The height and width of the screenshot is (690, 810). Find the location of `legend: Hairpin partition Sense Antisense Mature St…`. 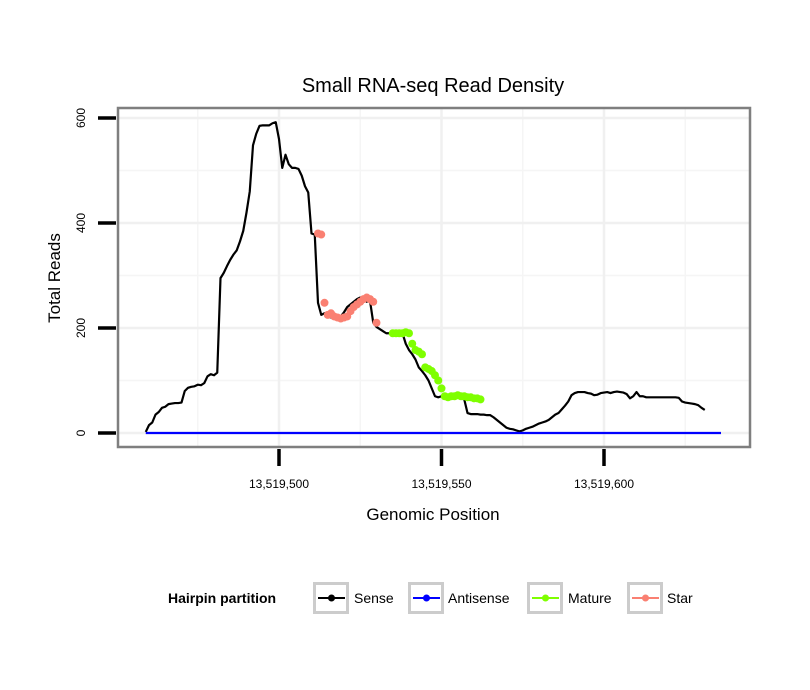

legend: Hairpin partition Sense Antisense Mature St… is located at coordinates (430, 598).